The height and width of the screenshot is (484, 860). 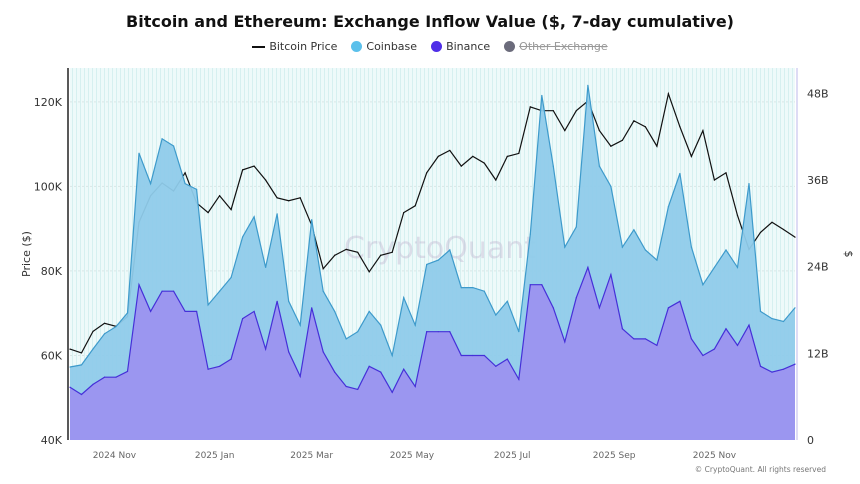 I want to click on legend-item-binance: Binance, so click(x=460, y=46).